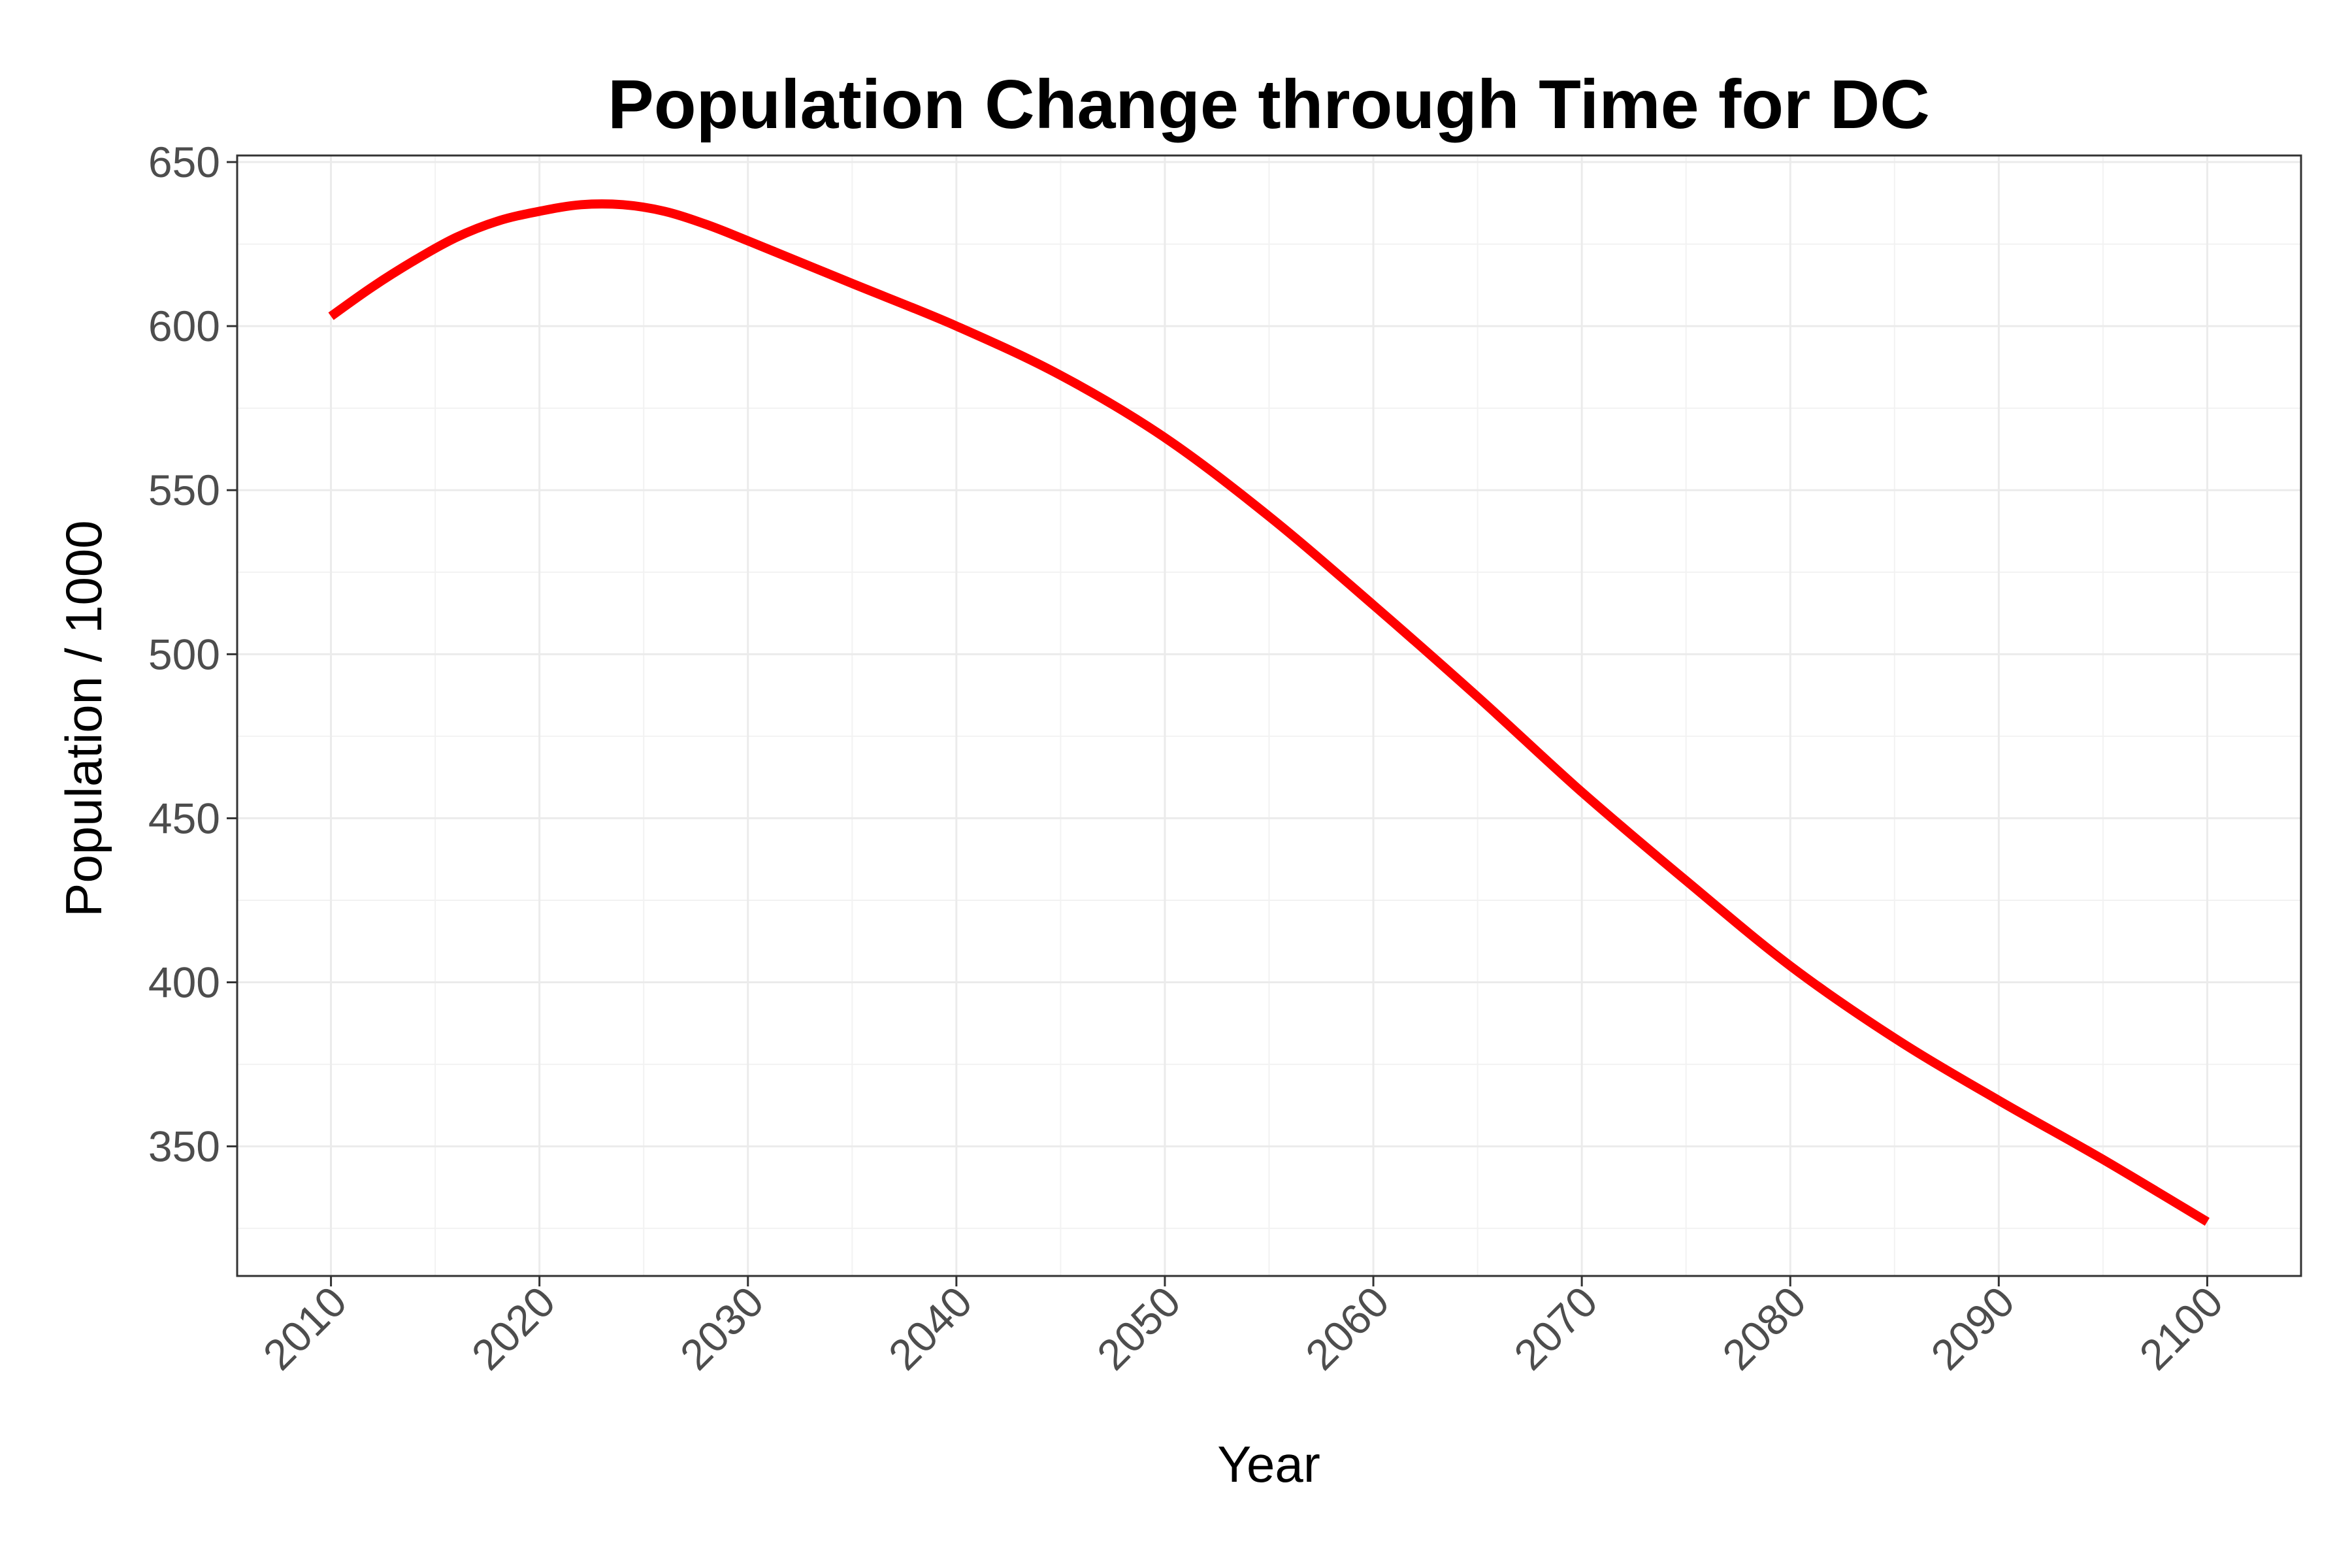  What do you see at coordinates (513, 1328) in the screenshot?
I see `x-tick-label: 2020` at bounding box center [513, 1328].